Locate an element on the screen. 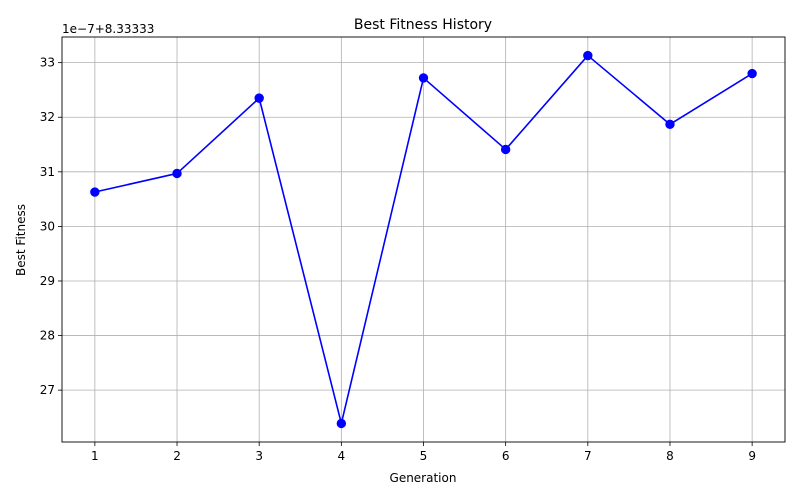 This screenshot has height=500, width=800. x-tick-label: 5 is located at coordinates (424, 456).